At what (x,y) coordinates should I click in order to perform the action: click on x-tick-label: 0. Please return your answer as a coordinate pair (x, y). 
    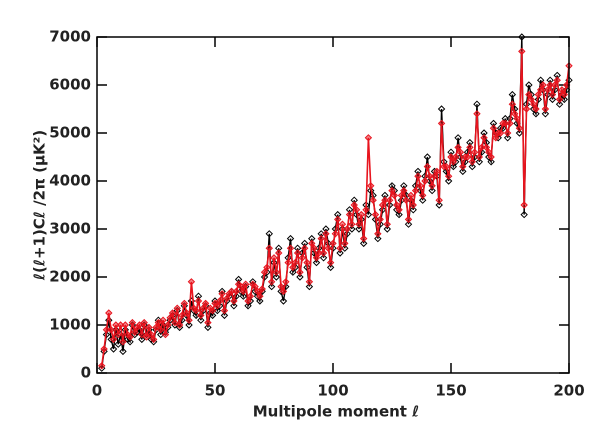
    Looking at the image, I should click on (97, 391).